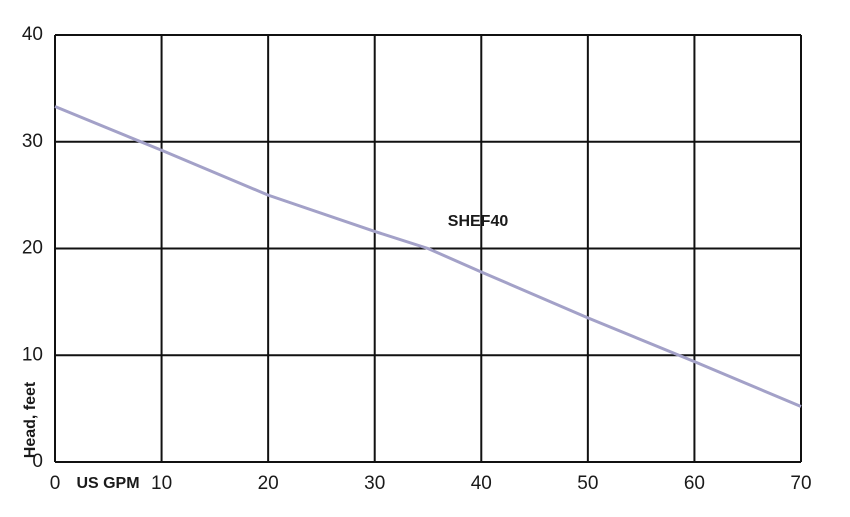  Describe the element at coordinates (55, 483) in the screenshot. I see `x-tick-label: 0` at that location.